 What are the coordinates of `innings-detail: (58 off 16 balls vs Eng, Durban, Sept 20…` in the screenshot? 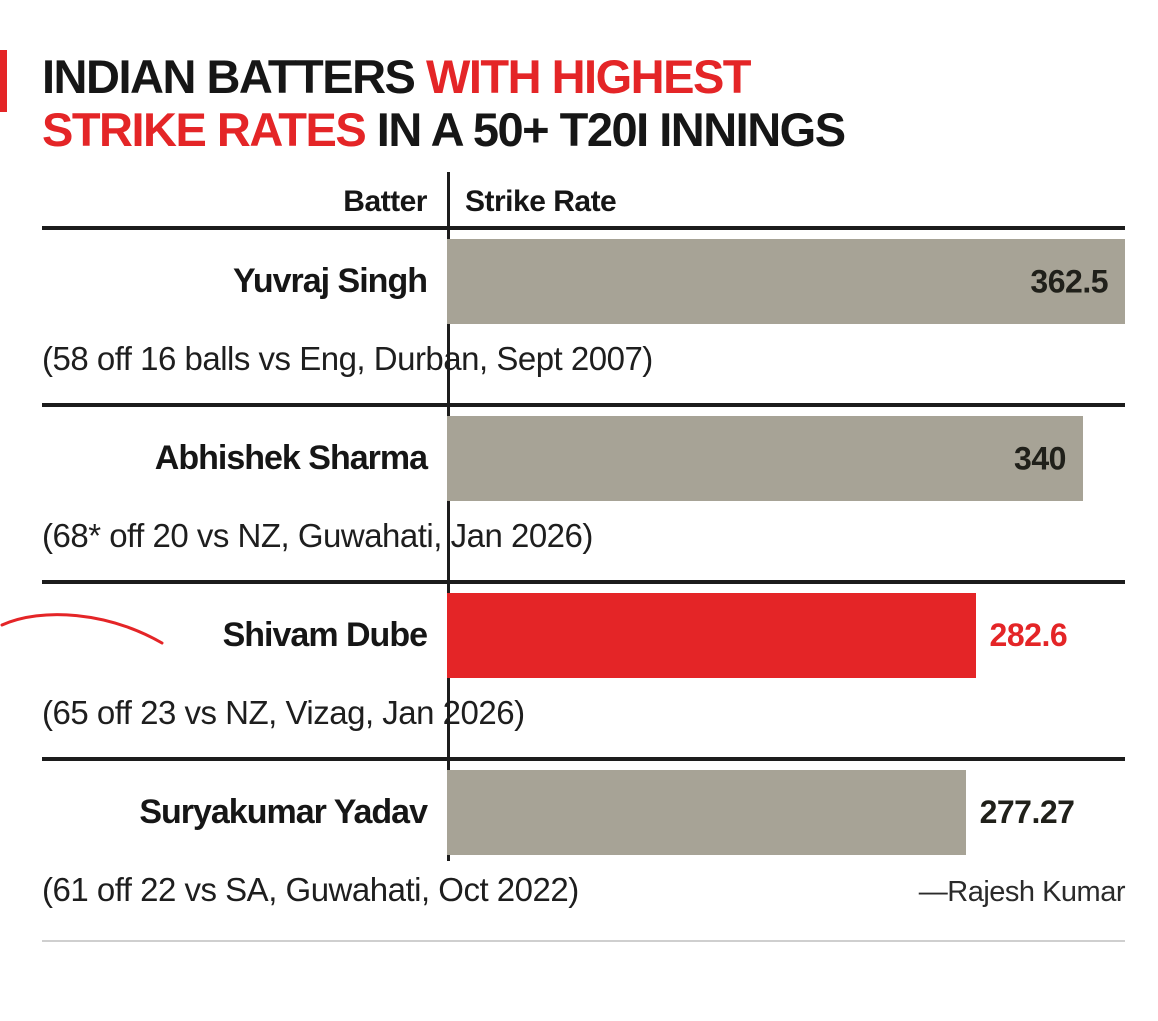 It's located at (347, 359).